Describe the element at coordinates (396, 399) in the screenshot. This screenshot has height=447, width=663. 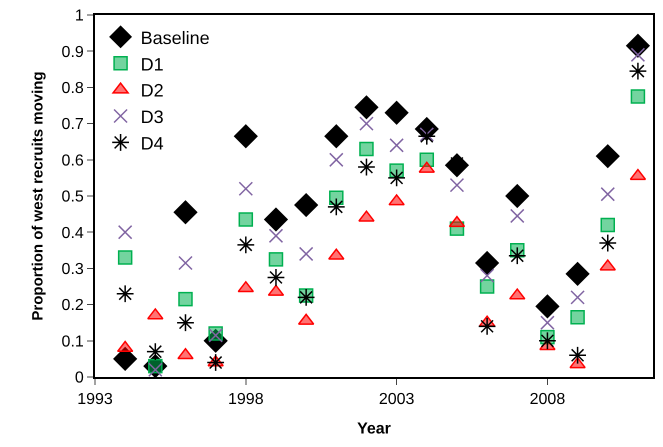
I see `x-tick-label: 2003` at that location.